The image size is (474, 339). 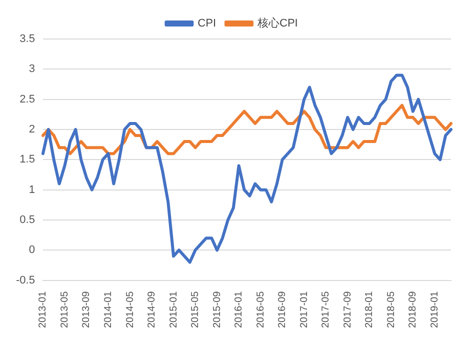 I want to click on legend-label: CPI, so click(x=207, y=24).